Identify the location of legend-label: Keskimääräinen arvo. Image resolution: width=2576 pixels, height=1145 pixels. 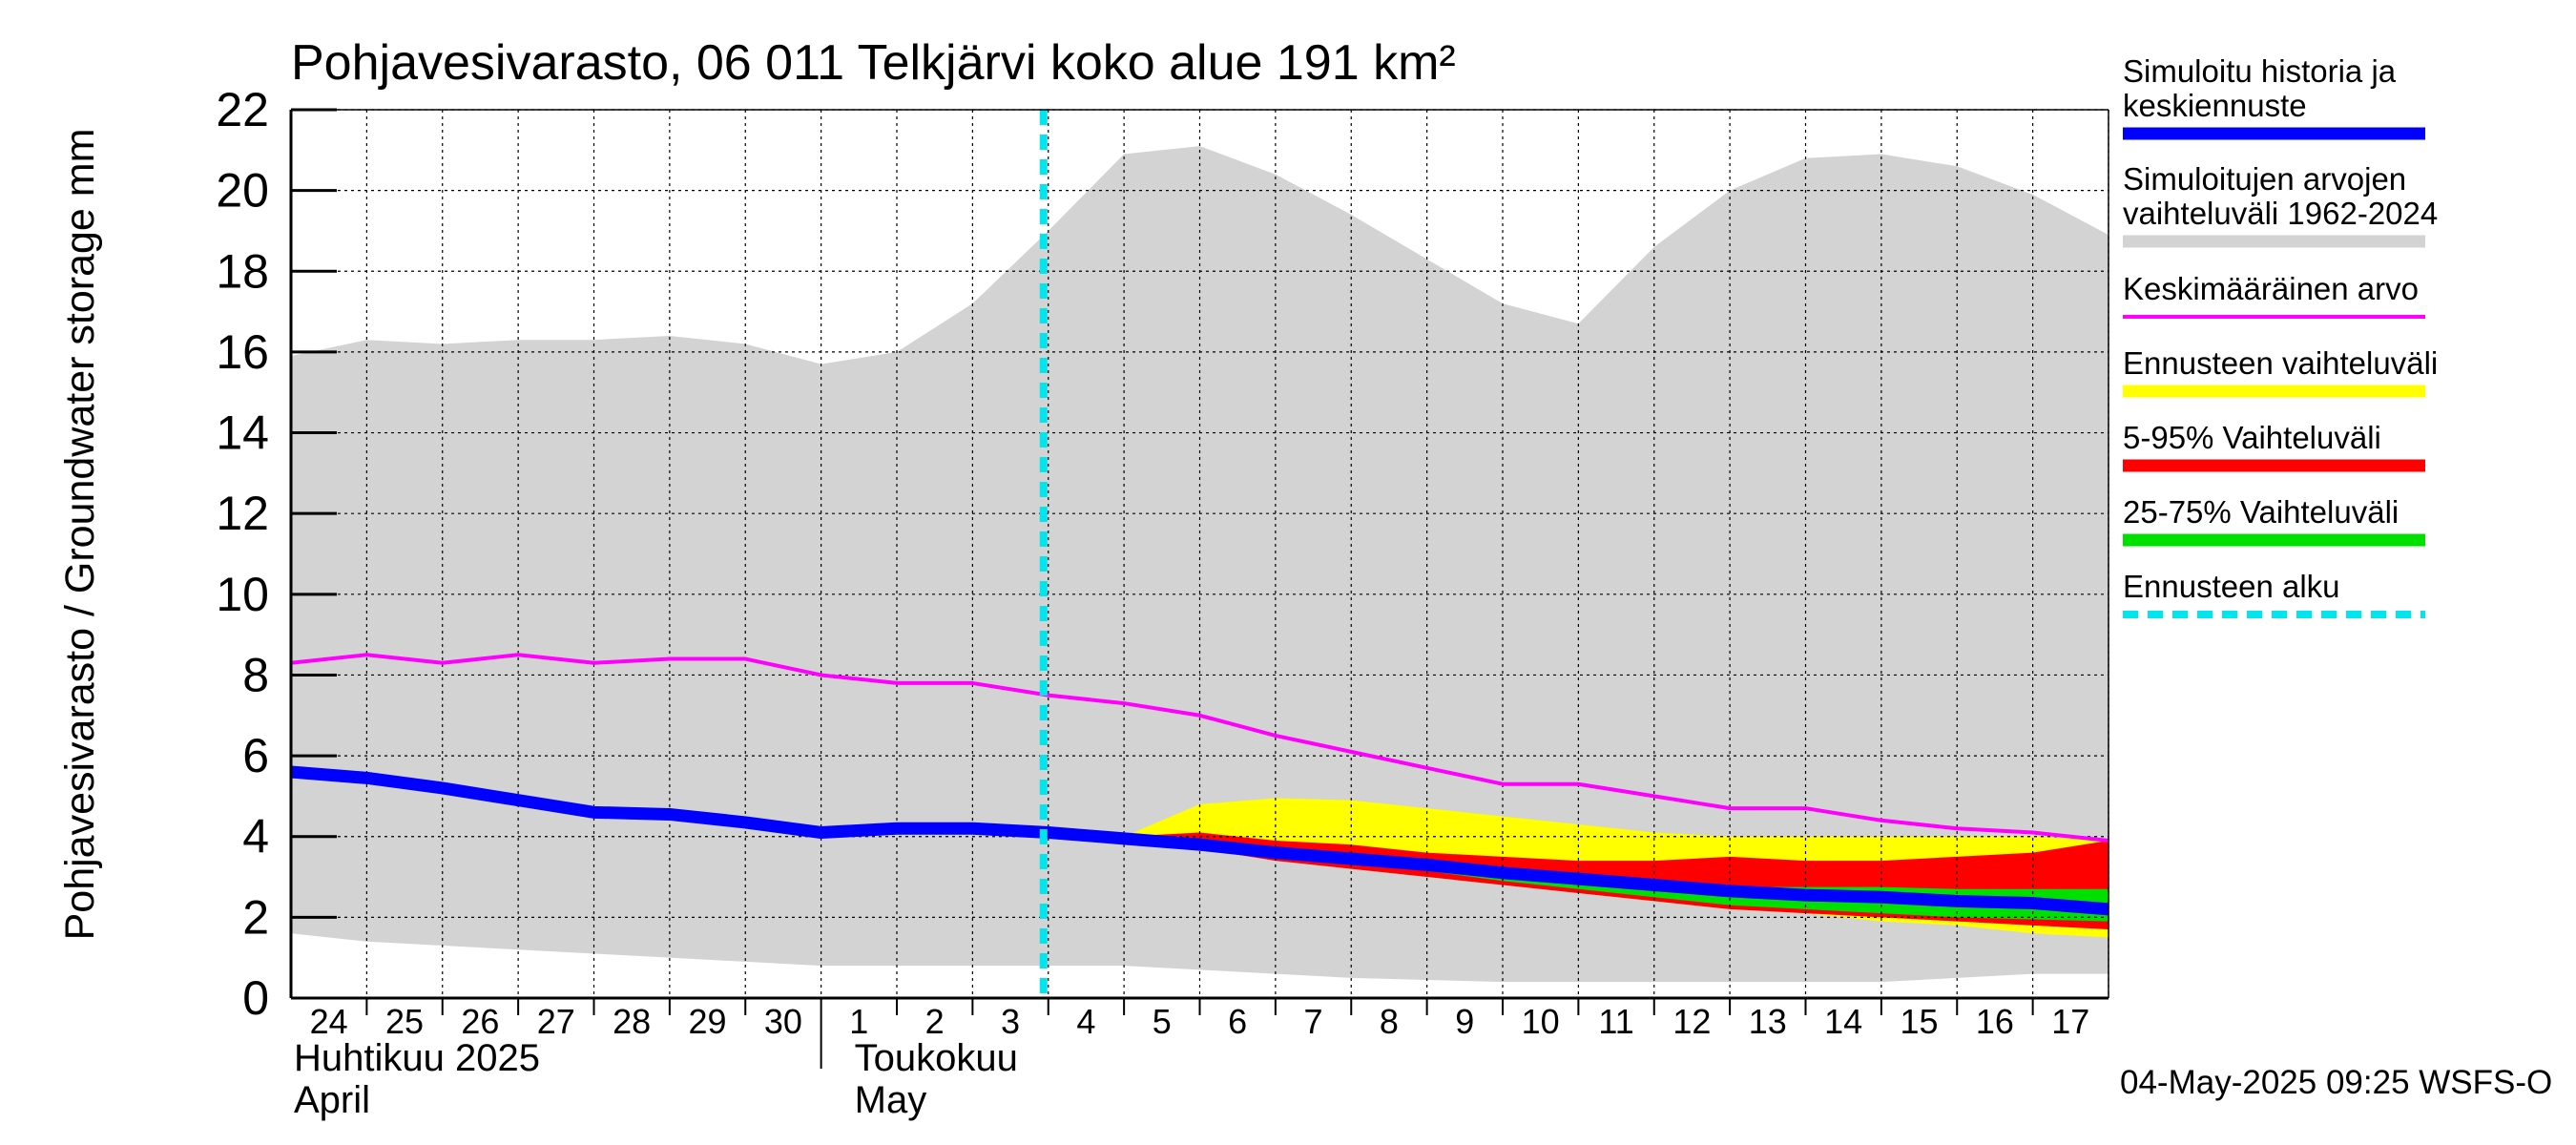
(2271, 288).